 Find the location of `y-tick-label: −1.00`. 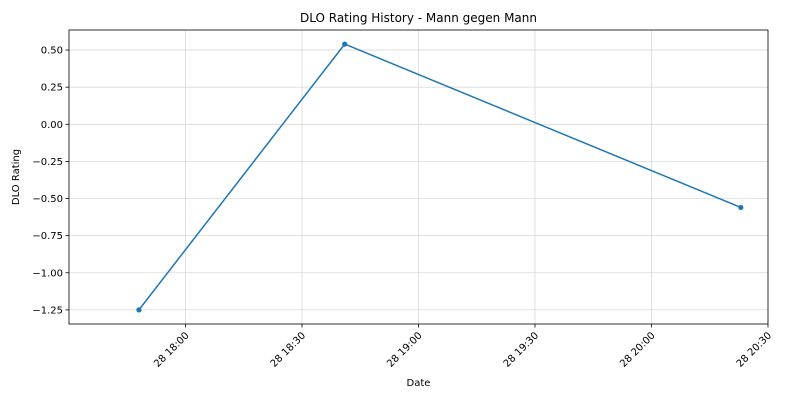

y-tick-label: −1.00 is located at coordinates (47, 273).